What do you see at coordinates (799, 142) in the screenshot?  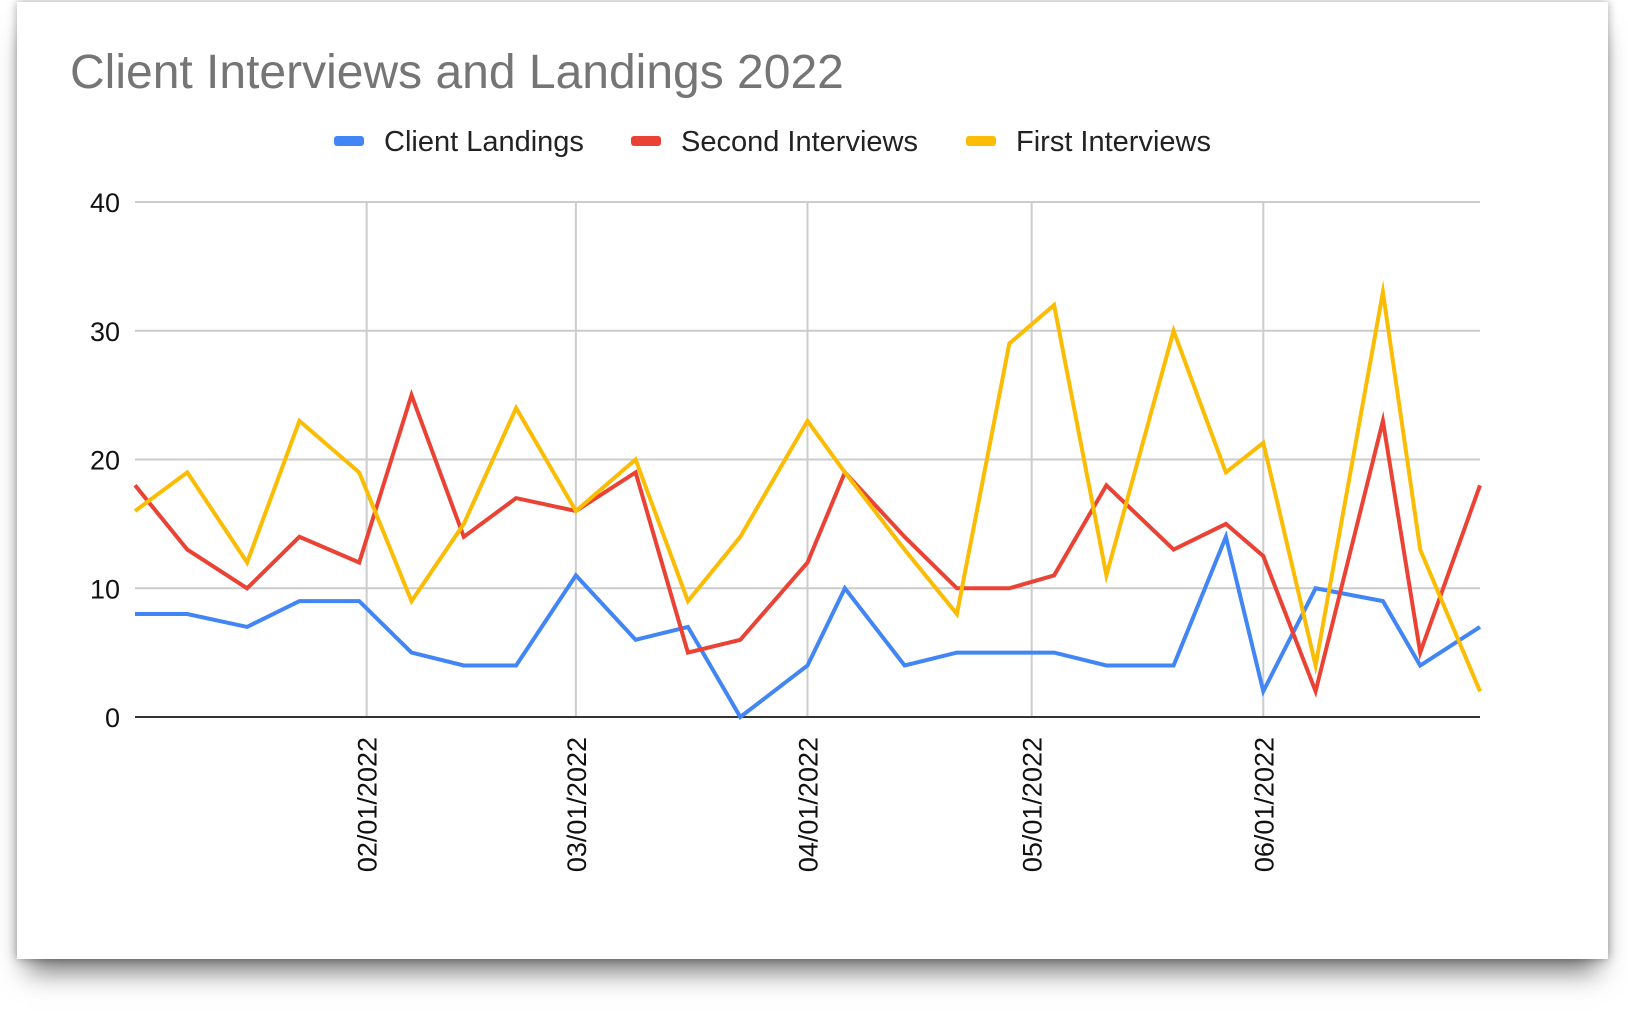 I see `legend-label: Second Interviews` at bounding box center [799, 142].